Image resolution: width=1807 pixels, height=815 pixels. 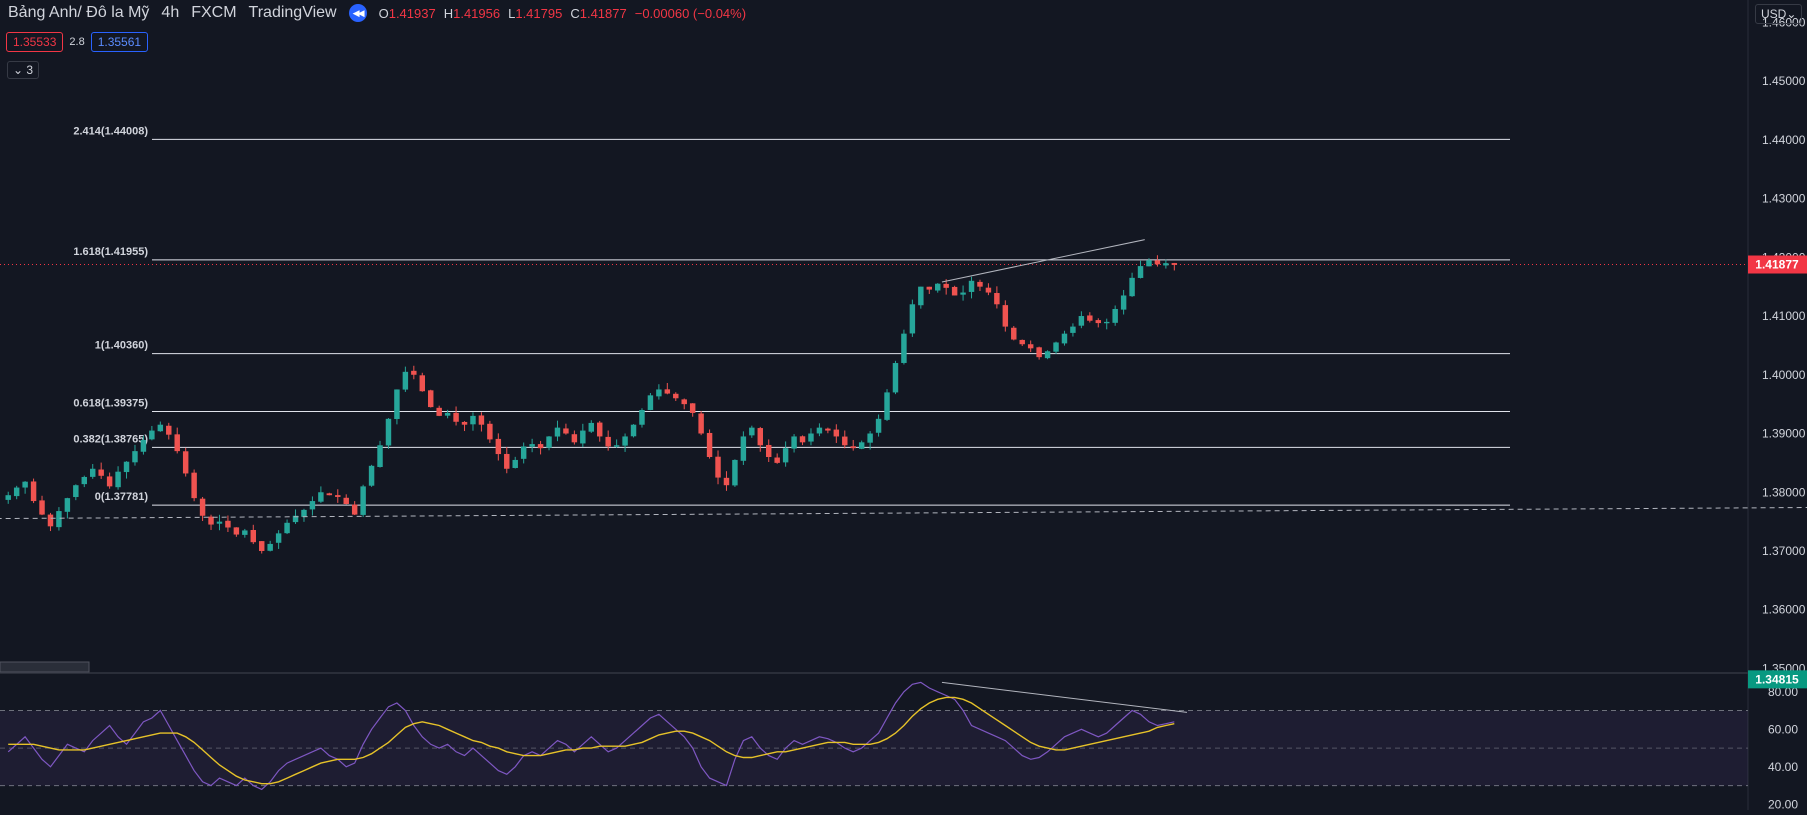 What do you see at coordinates (1784, 199) in the screenshot?
I see `price-axis-tick: 1.43000` at bounding box center [1784, 199].